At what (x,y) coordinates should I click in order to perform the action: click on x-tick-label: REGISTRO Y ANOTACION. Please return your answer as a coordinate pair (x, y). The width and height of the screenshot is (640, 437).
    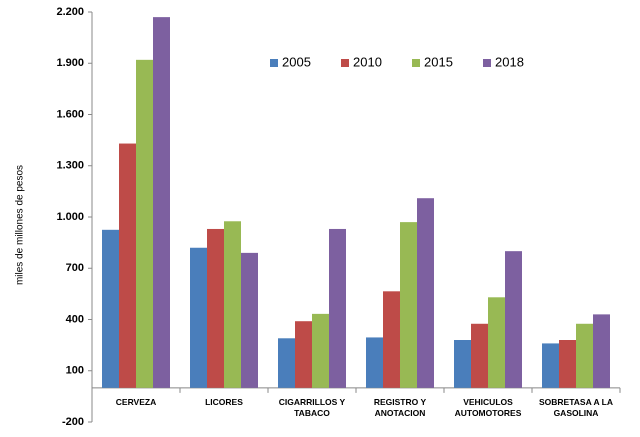
    Looking at the image, I should click on (400, 407).